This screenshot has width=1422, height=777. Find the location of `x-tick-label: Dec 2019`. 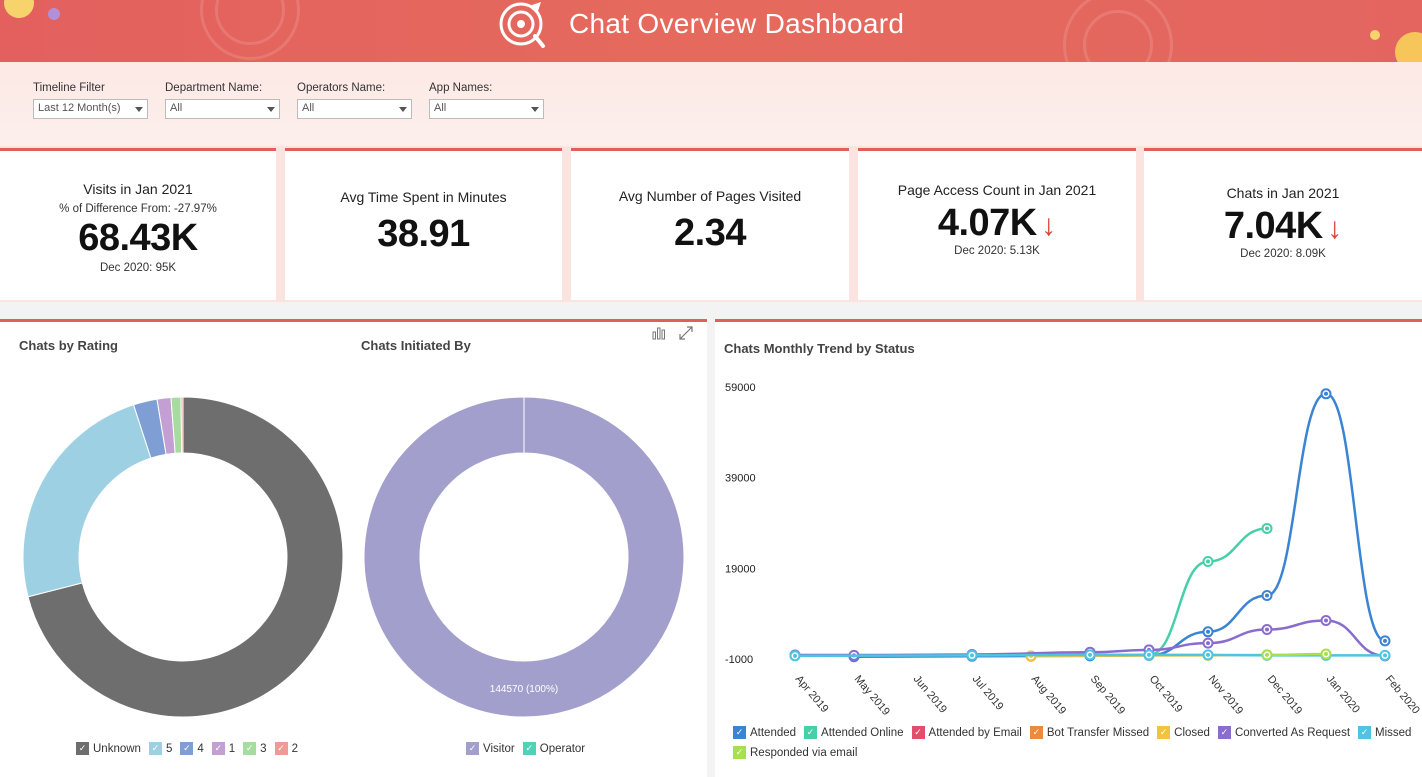

x-tick-label: Dec 2019 is located at coordinates (1284, 695).